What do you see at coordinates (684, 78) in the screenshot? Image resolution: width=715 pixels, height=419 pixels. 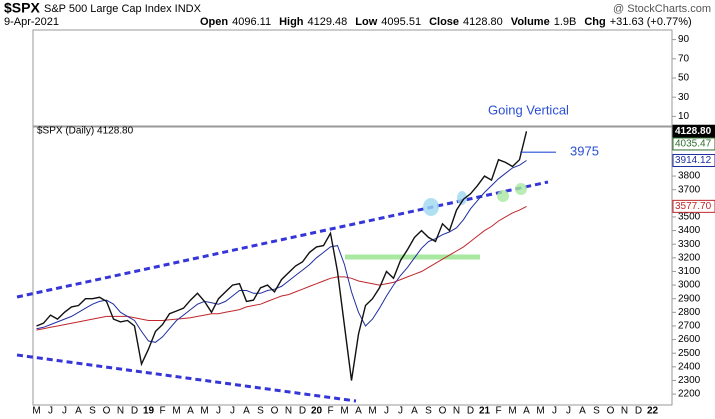 I see `y-tick-label: 50` at bounding box center [684, 78].